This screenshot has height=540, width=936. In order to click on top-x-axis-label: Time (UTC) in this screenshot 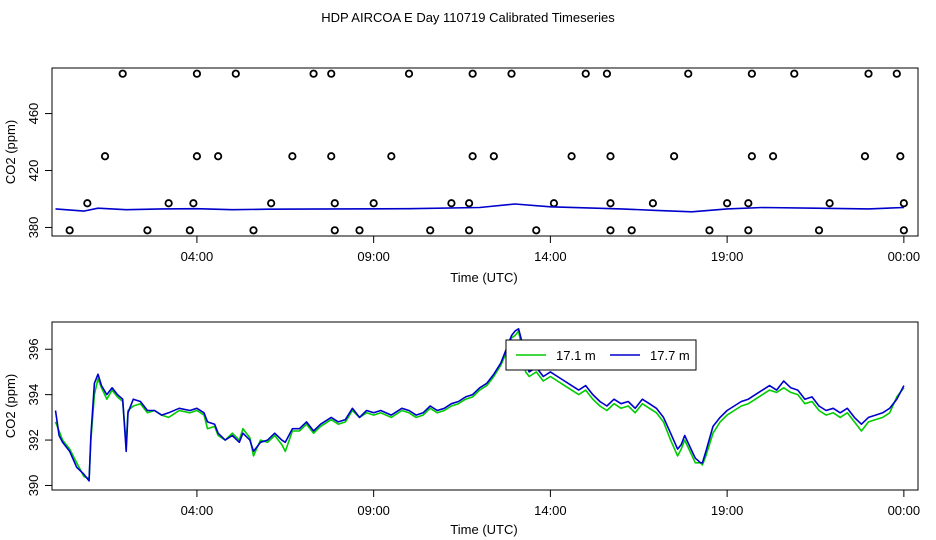, I will do `click(483, 277)`.